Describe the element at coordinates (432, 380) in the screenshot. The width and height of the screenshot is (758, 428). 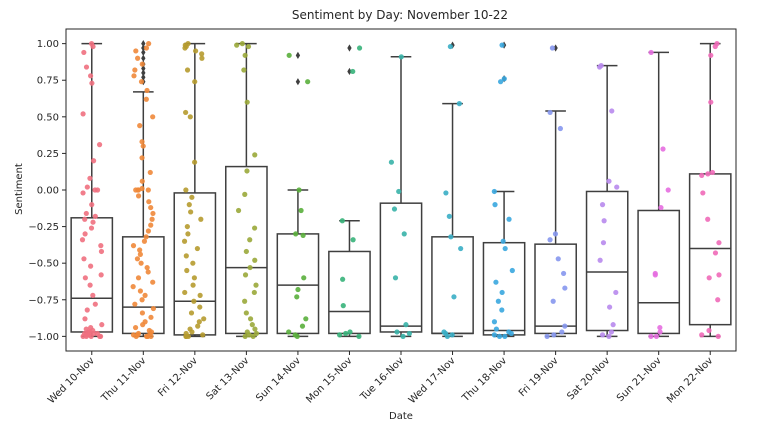
I see `x-tick-label: Wed 17-Nov` at that location.